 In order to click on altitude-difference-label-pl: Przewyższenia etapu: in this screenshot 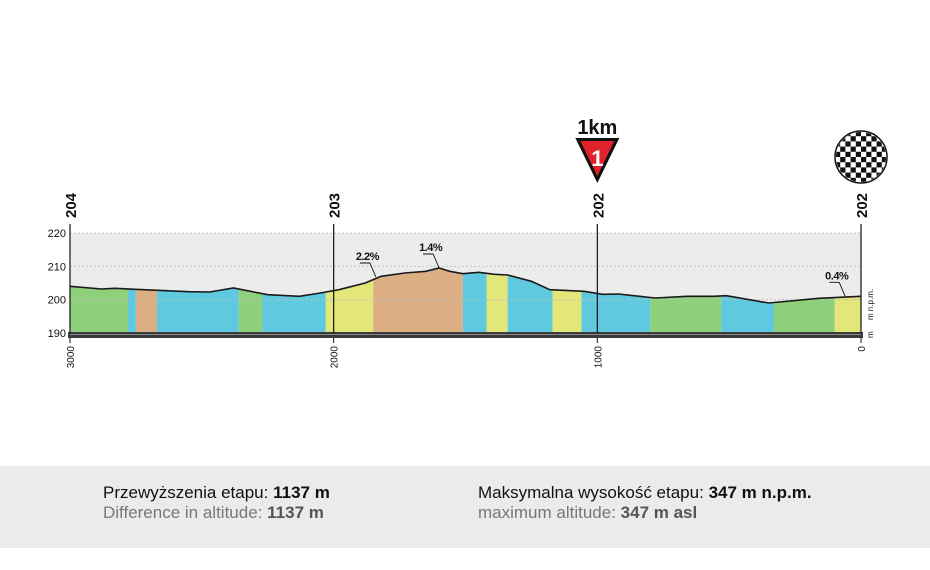, I will do `click(186, 492)`.